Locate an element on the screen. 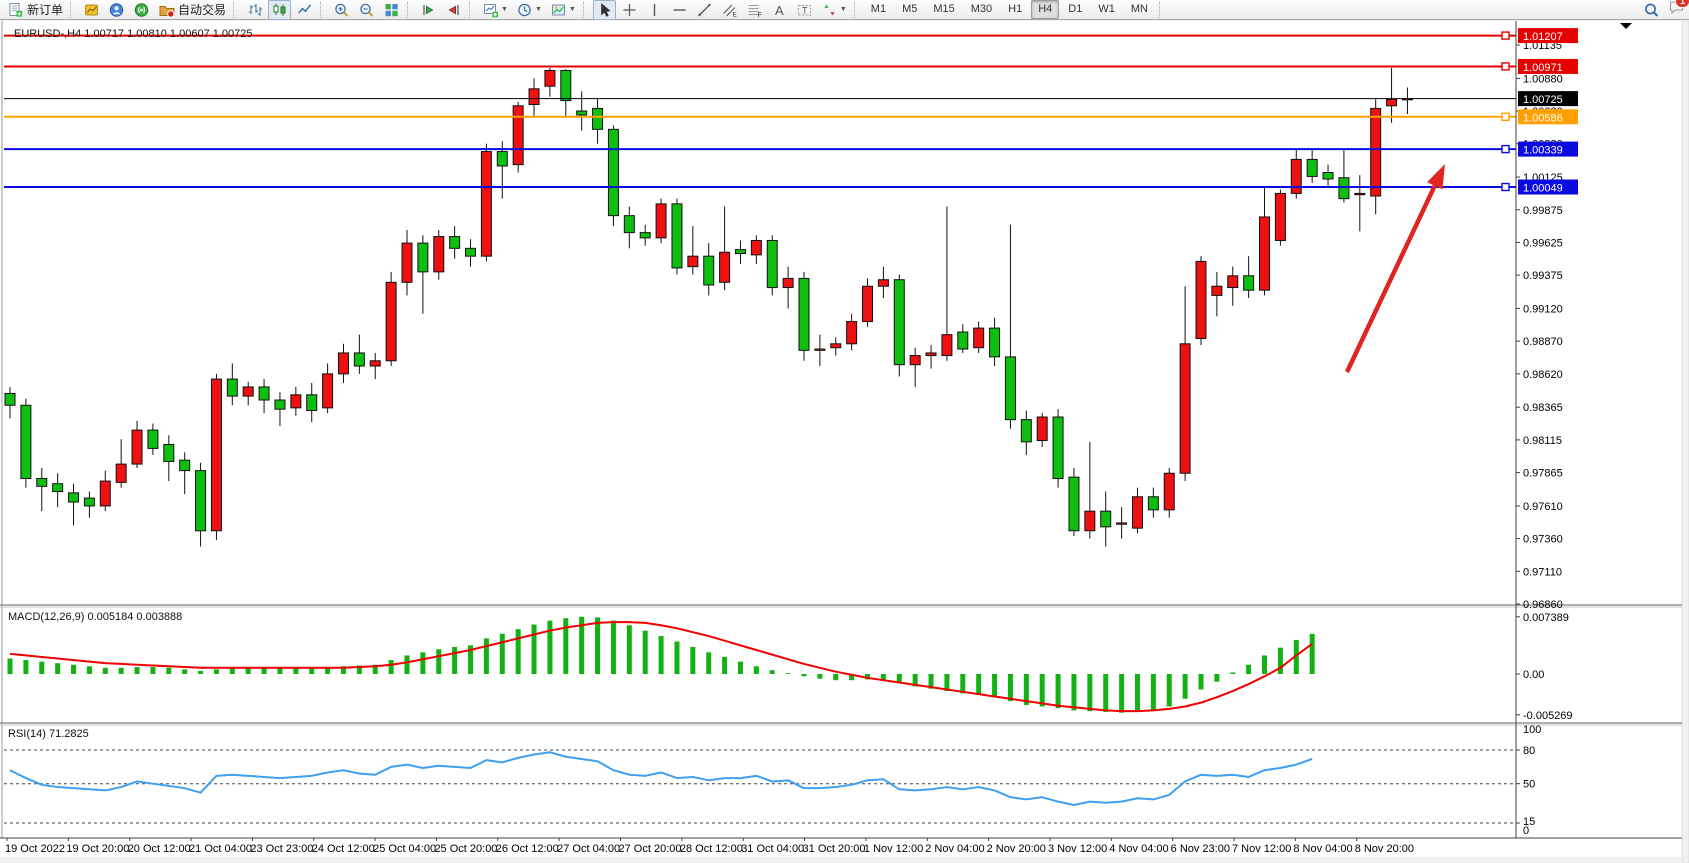 The height and width of the screenshot is (863, 1689). timeframe-h1-button: H1 is located at coordinates (1015, 9).